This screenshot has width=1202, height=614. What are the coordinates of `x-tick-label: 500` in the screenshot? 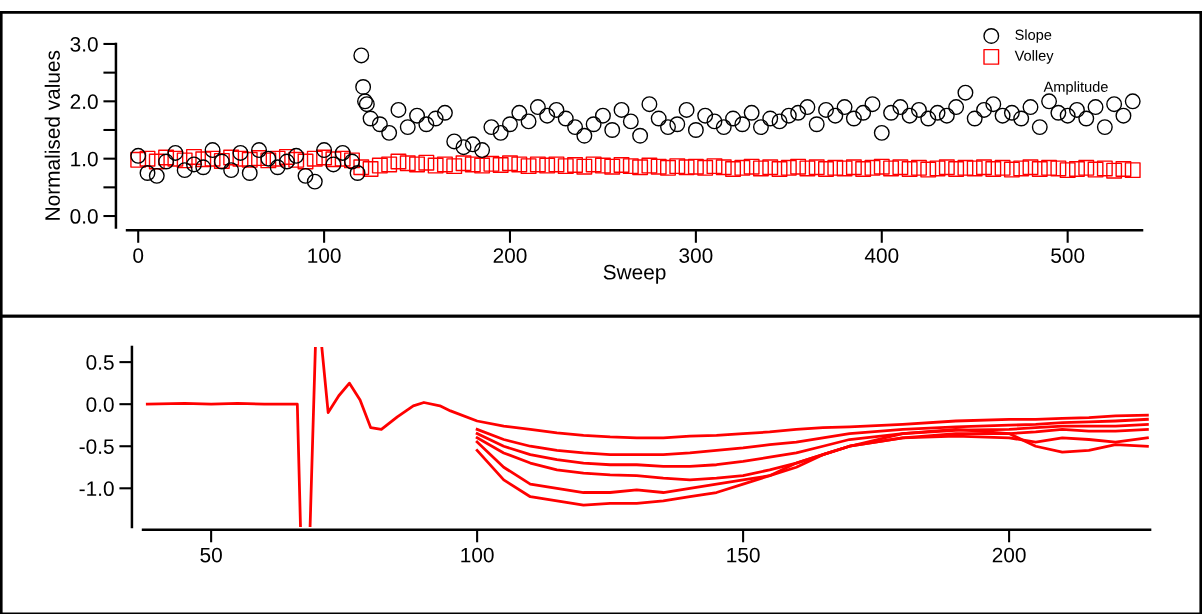 It's located at (1068, 255).